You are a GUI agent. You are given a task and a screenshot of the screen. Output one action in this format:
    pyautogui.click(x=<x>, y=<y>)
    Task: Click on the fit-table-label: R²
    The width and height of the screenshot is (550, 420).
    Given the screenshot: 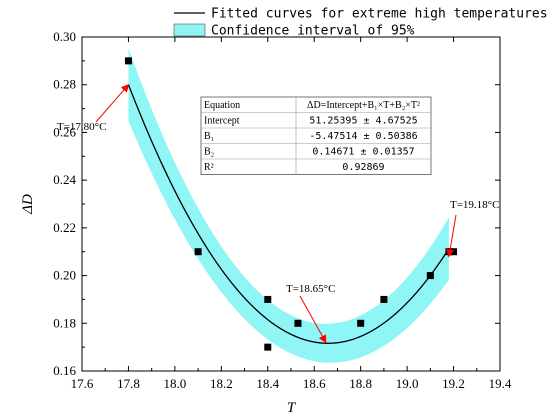 What is the action you would take?
    pyautogui.click(x=209, y=167)
    